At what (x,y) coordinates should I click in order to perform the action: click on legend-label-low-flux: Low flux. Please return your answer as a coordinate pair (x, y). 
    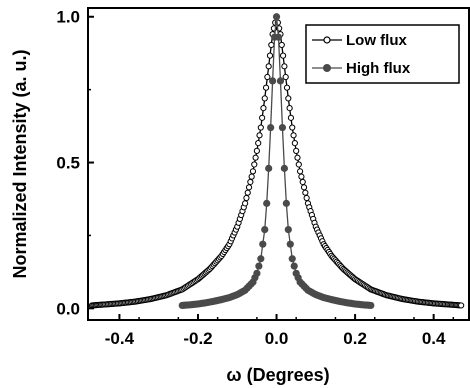
    Looking at the image, I should click on (376, 40).